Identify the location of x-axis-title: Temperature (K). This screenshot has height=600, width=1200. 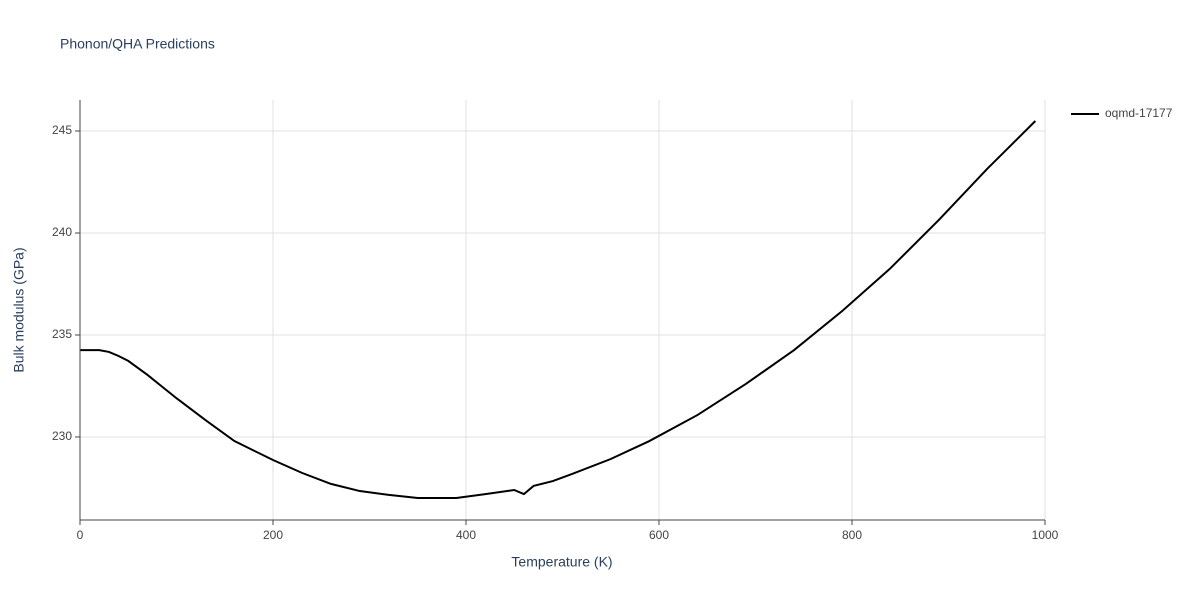
(561, 562).